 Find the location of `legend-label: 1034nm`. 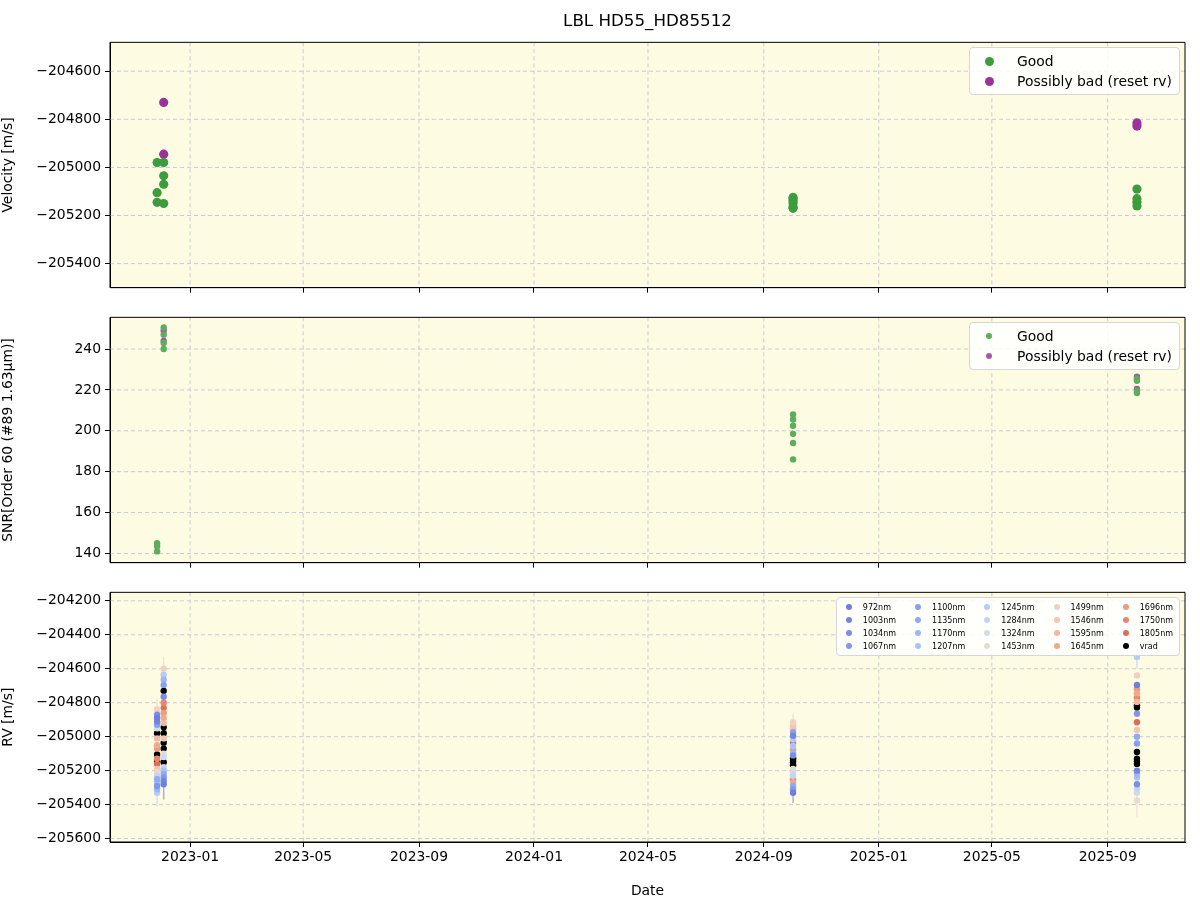

legend-label: 1034nm is located at coordinates (879, 633).